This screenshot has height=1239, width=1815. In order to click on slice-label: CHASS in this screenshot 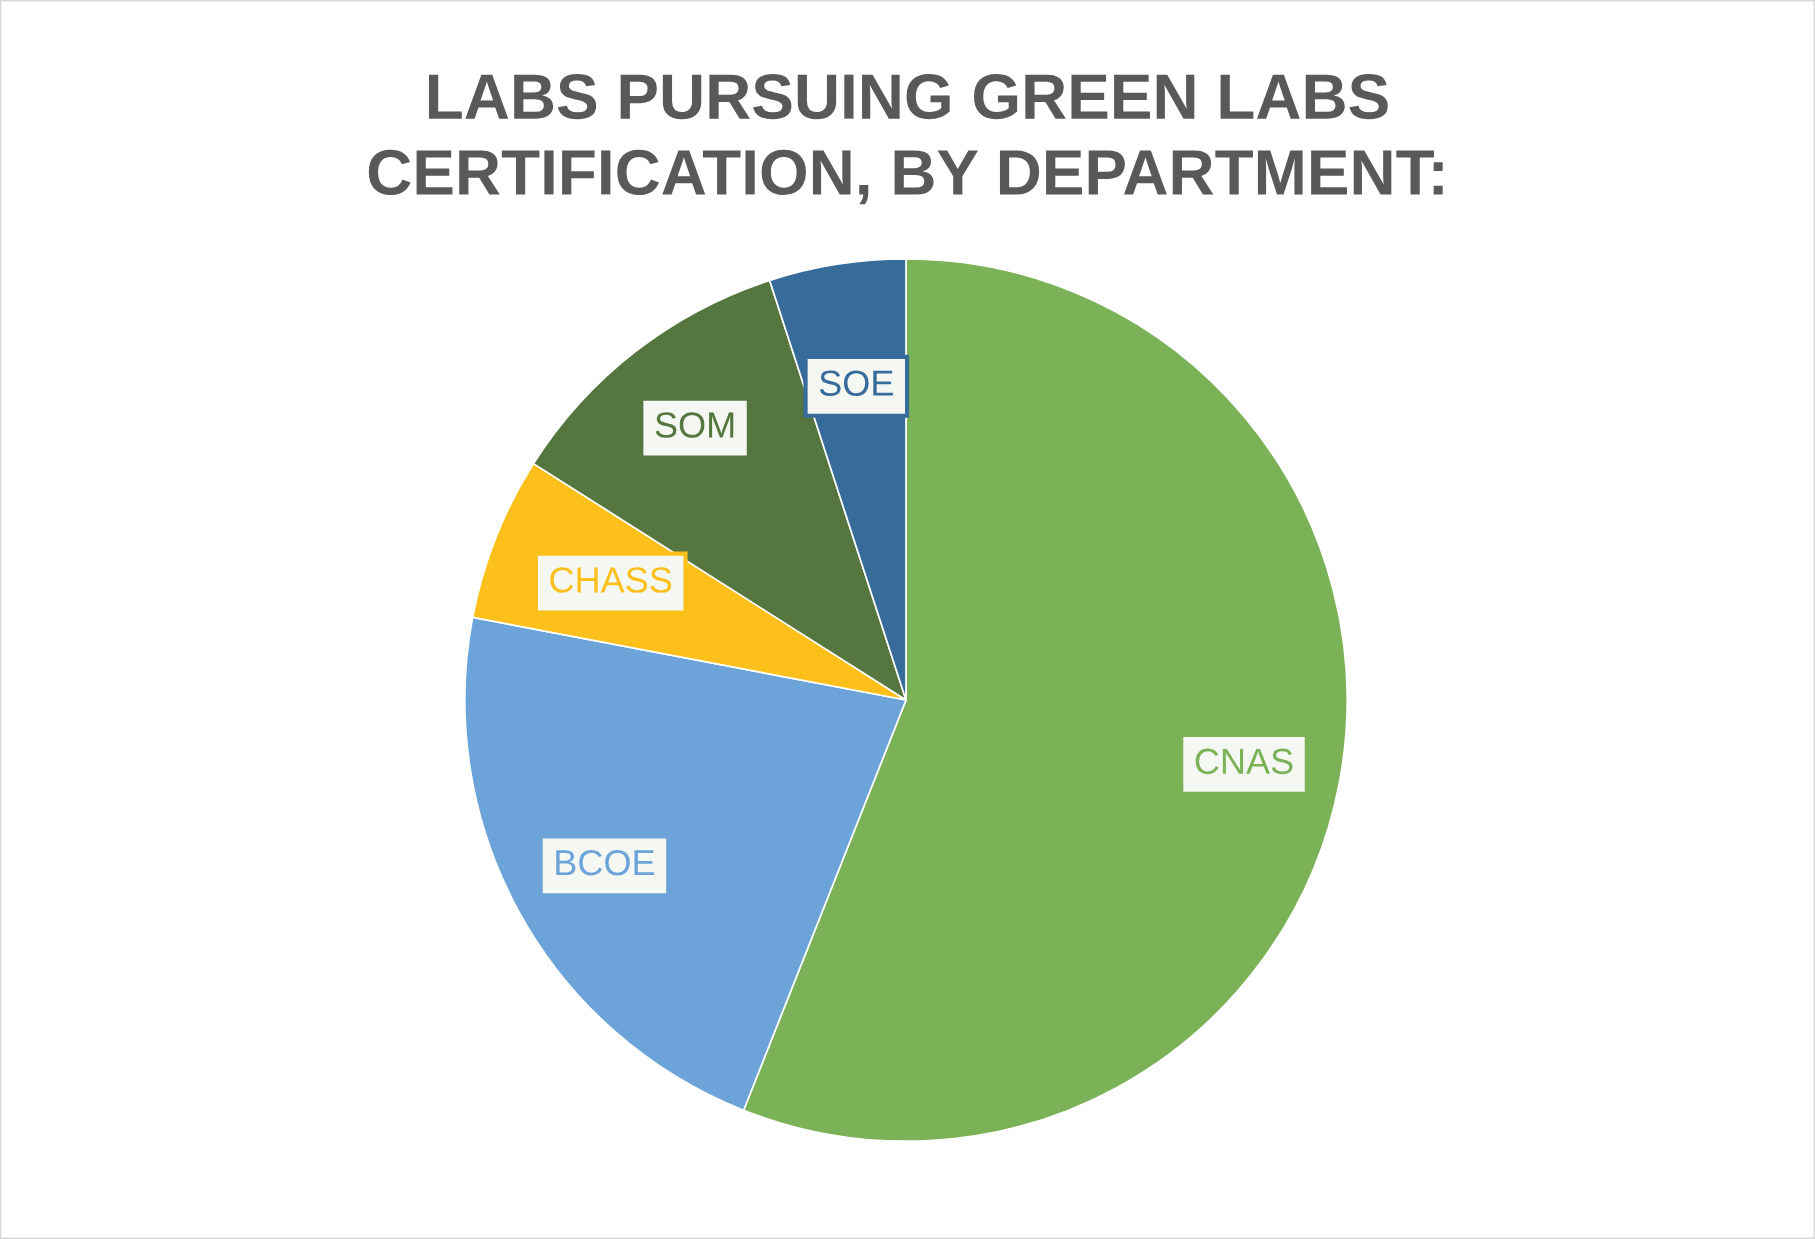, I will do `click(611, 580)`.